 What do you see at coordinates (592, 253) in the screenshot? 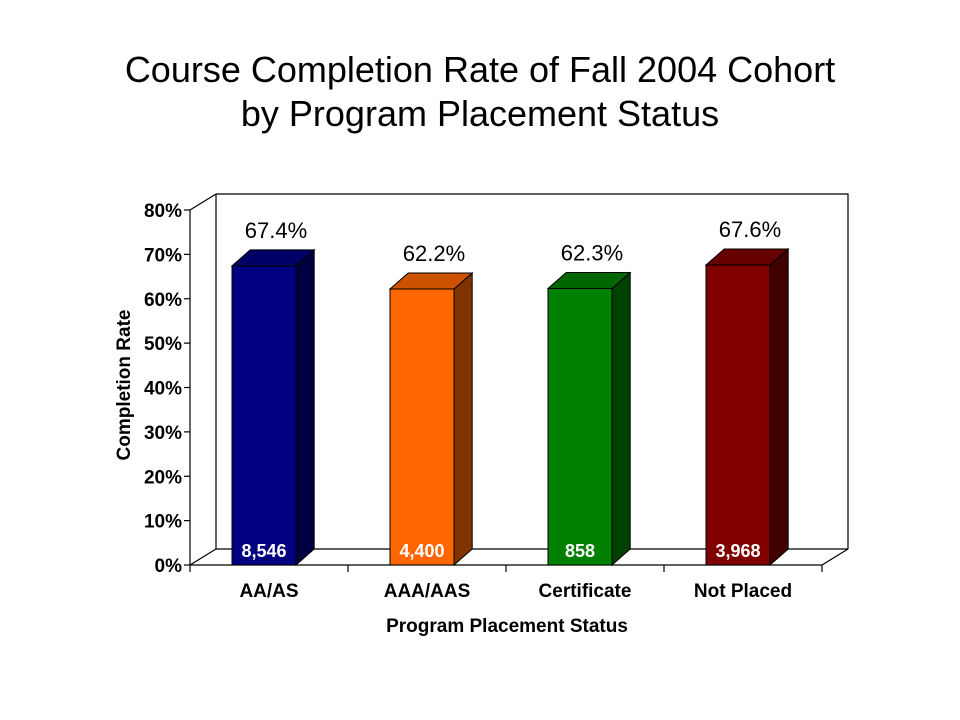
I see `bar-value-label: 62.3%` at bounding box center [592, 253].